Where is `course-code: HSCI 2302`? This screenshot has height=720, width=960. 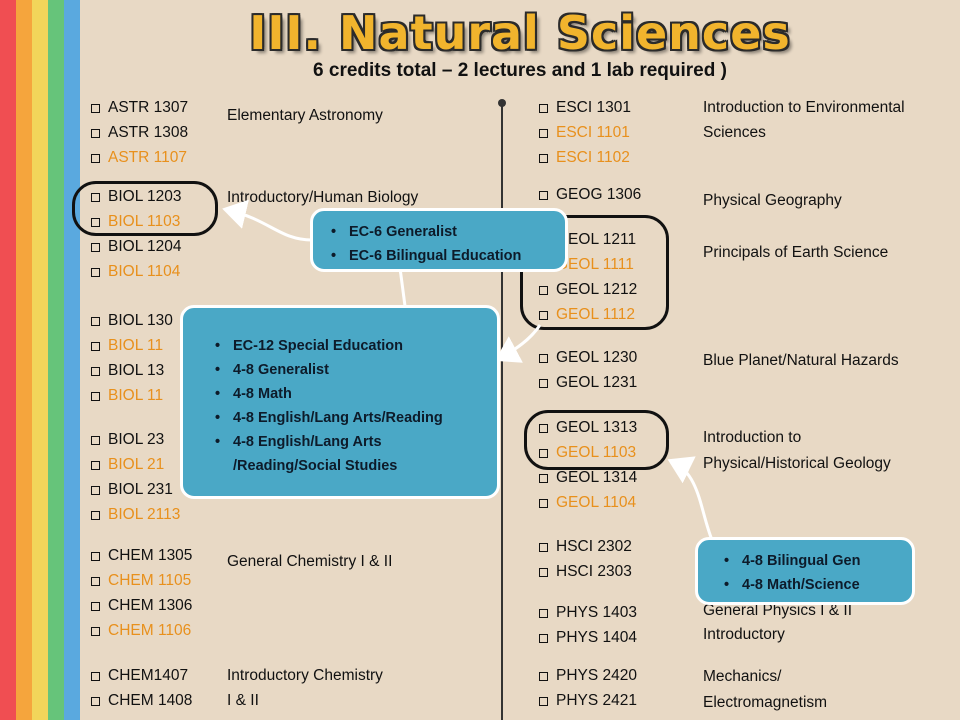 course-code: HSCI 2302 is located at coordinates (594, 546).